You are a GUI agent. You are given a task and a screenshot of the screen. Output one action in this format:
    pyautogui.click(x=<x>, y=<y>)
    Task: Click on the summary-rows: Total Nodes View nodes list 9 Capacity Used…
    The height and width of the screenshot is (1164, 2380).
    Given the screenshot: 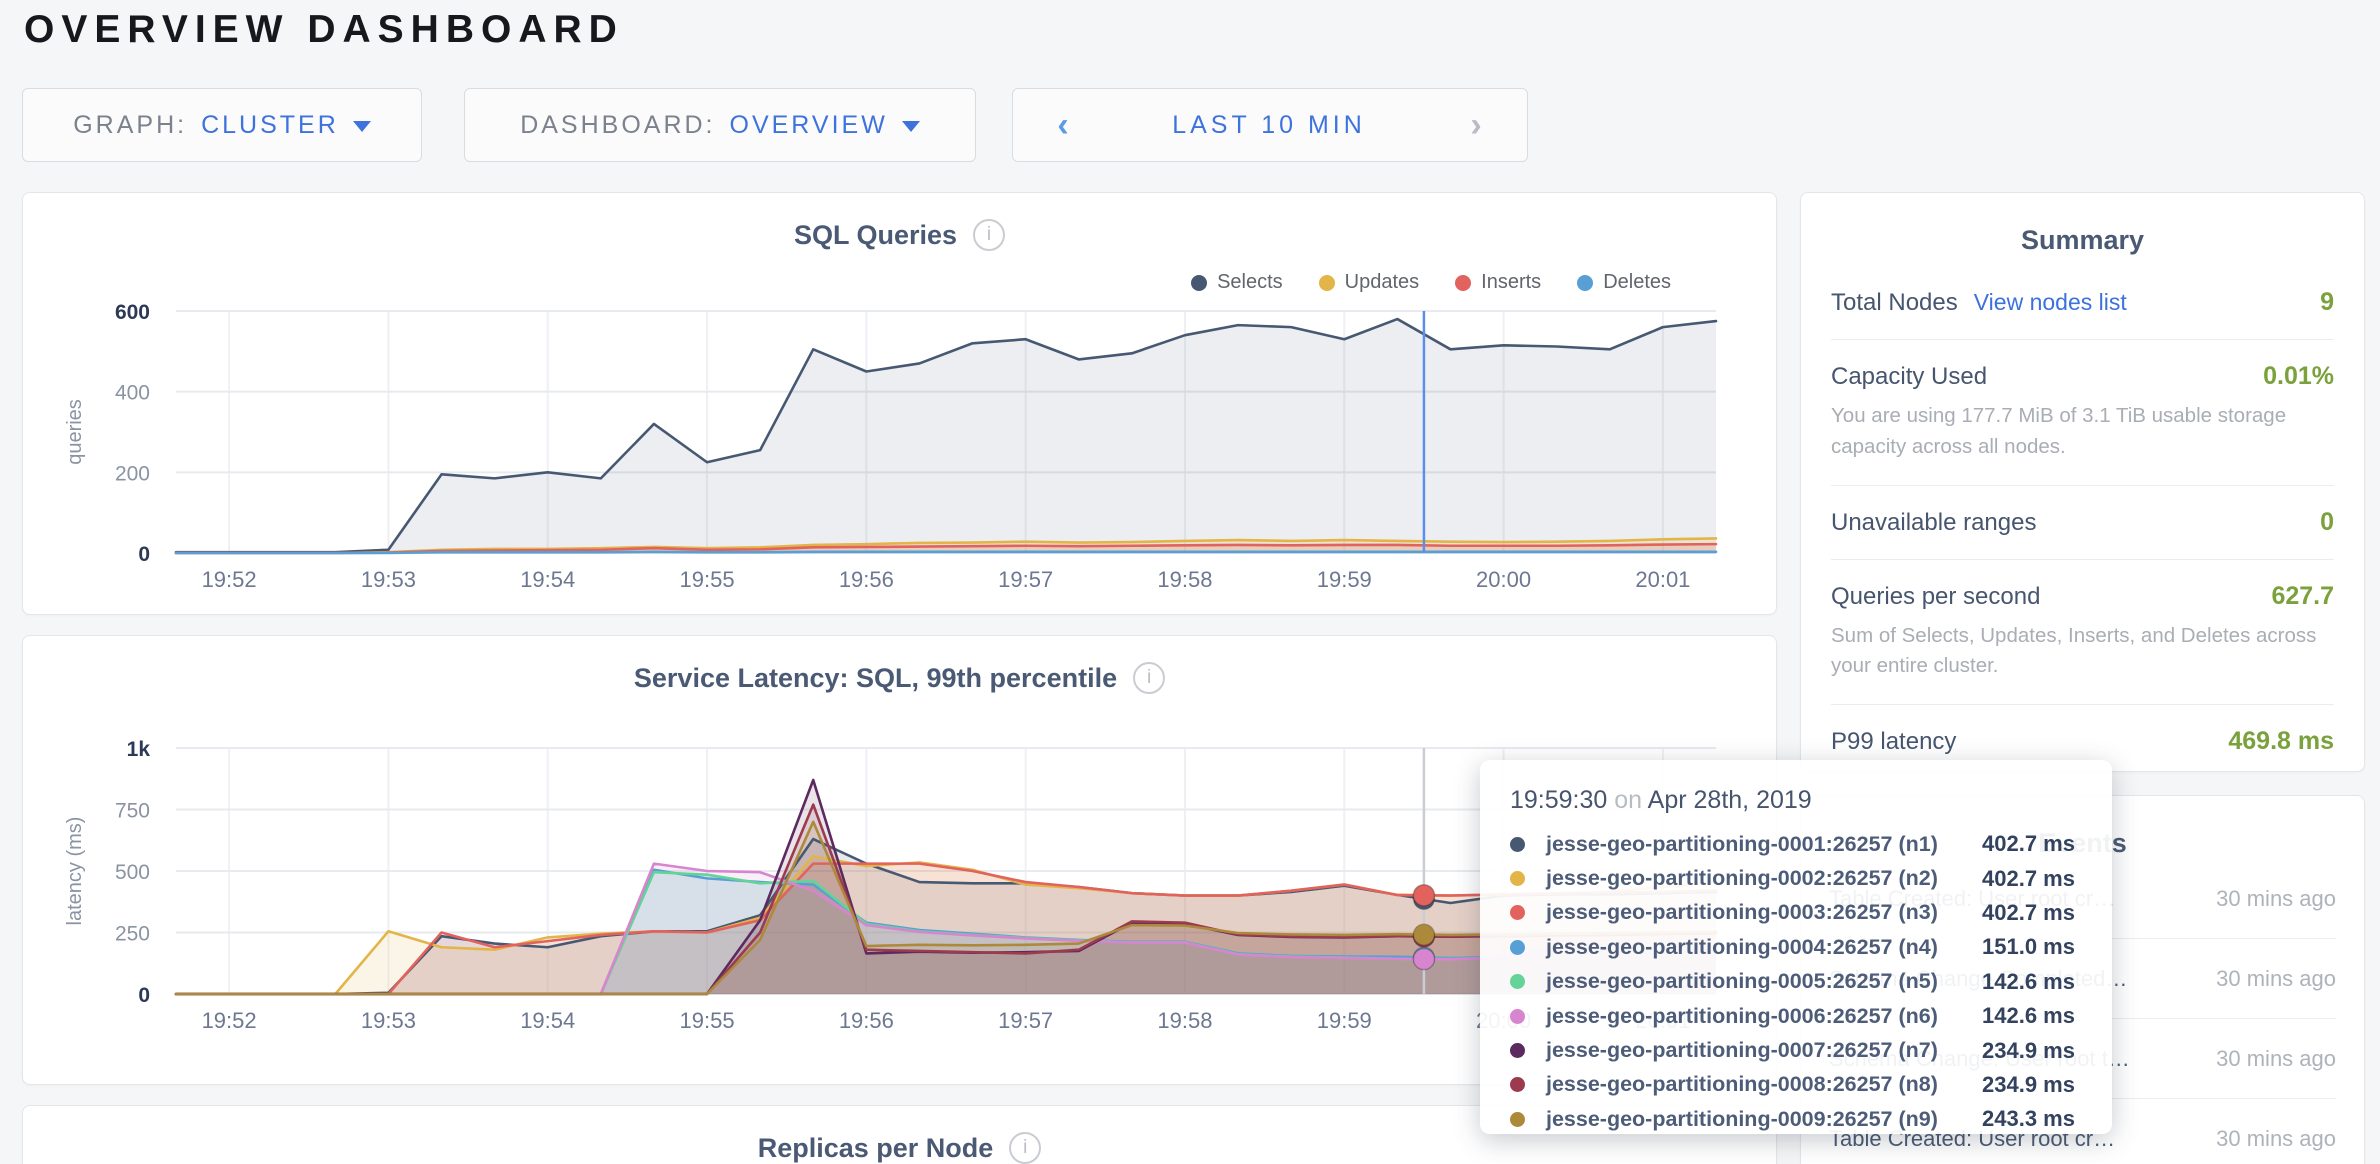 What is the action you would take?
    pyautogui.click(x=2082, y=517)
    